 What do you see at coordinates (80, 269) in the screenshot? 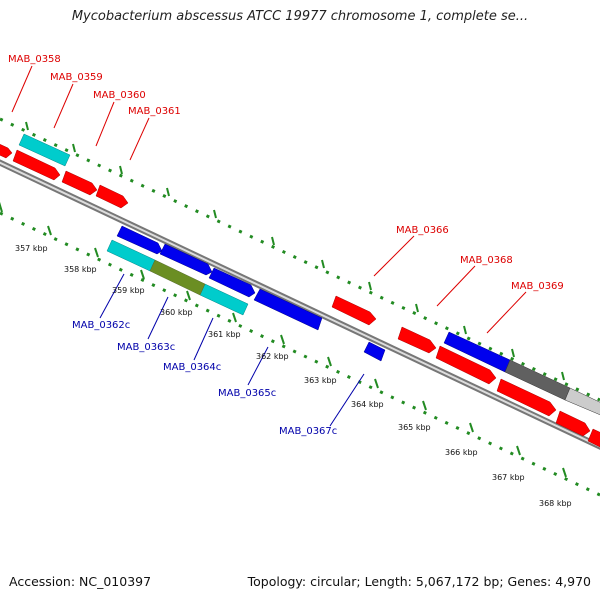
I see `tick-label-358: 358 kbp` at bounding box center [80, 269].